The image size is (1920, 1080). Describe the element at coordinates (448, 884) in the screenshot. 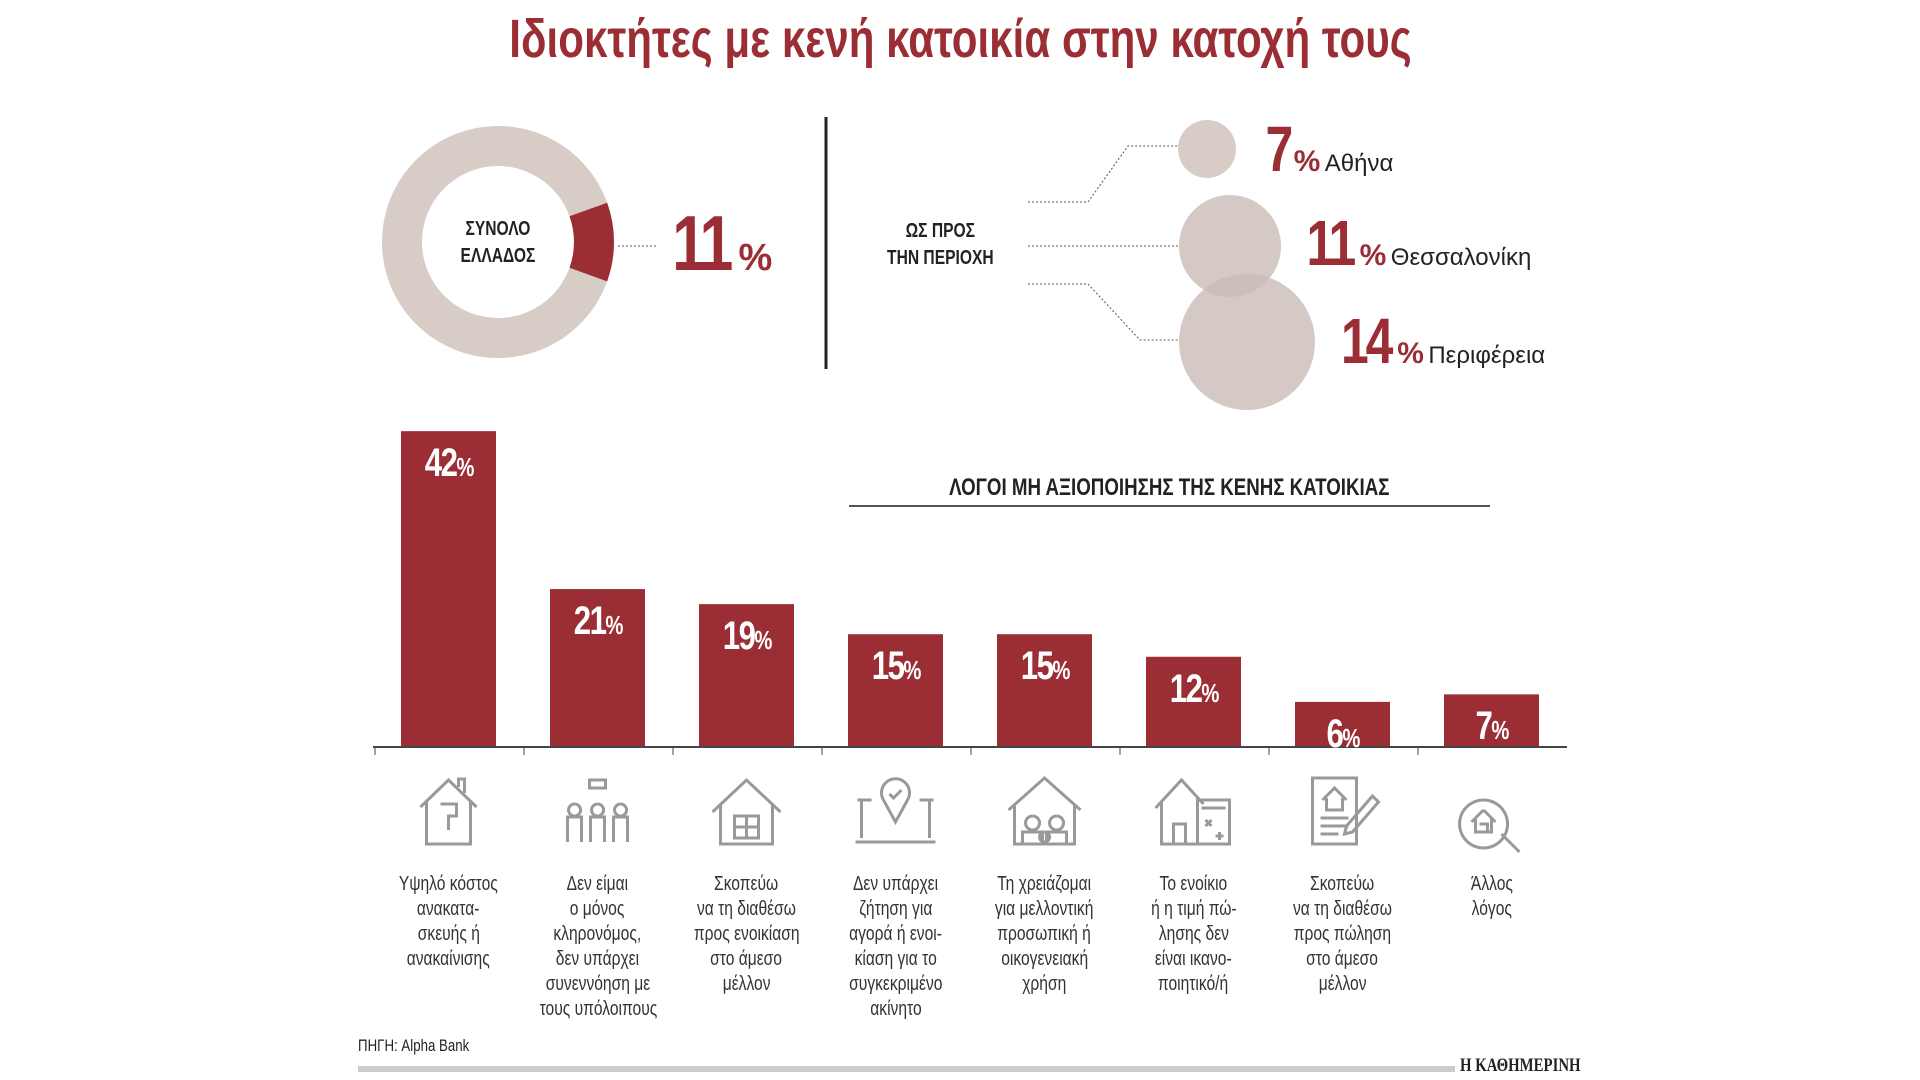

I see `category-line: Υψηλό κόστος` at that location.